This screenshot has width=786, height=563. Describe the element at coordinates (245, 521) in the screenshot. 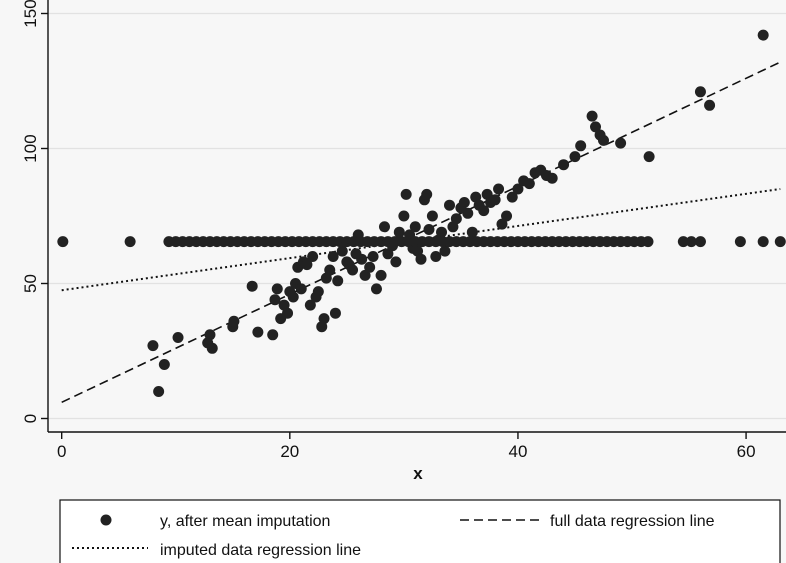

I see `legend-label-points: y, after mean imputation` at that location.